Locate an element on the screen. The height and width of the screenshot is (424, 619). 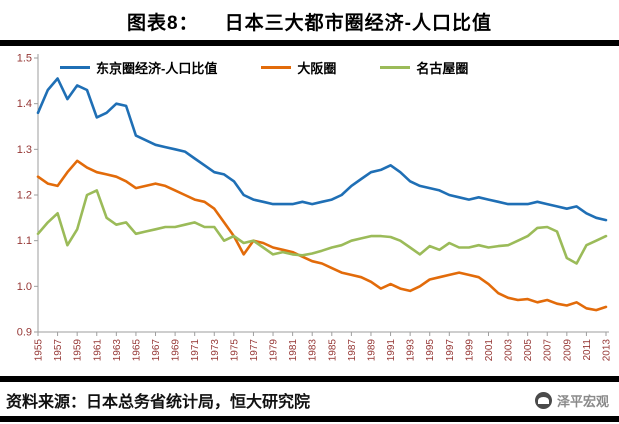
svg-text: 1987 is located at coordinates (352, 350).